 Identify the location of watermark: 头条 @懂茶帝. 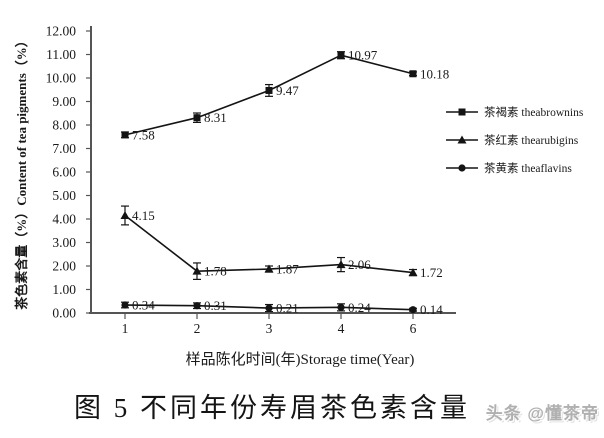
(542, 413).